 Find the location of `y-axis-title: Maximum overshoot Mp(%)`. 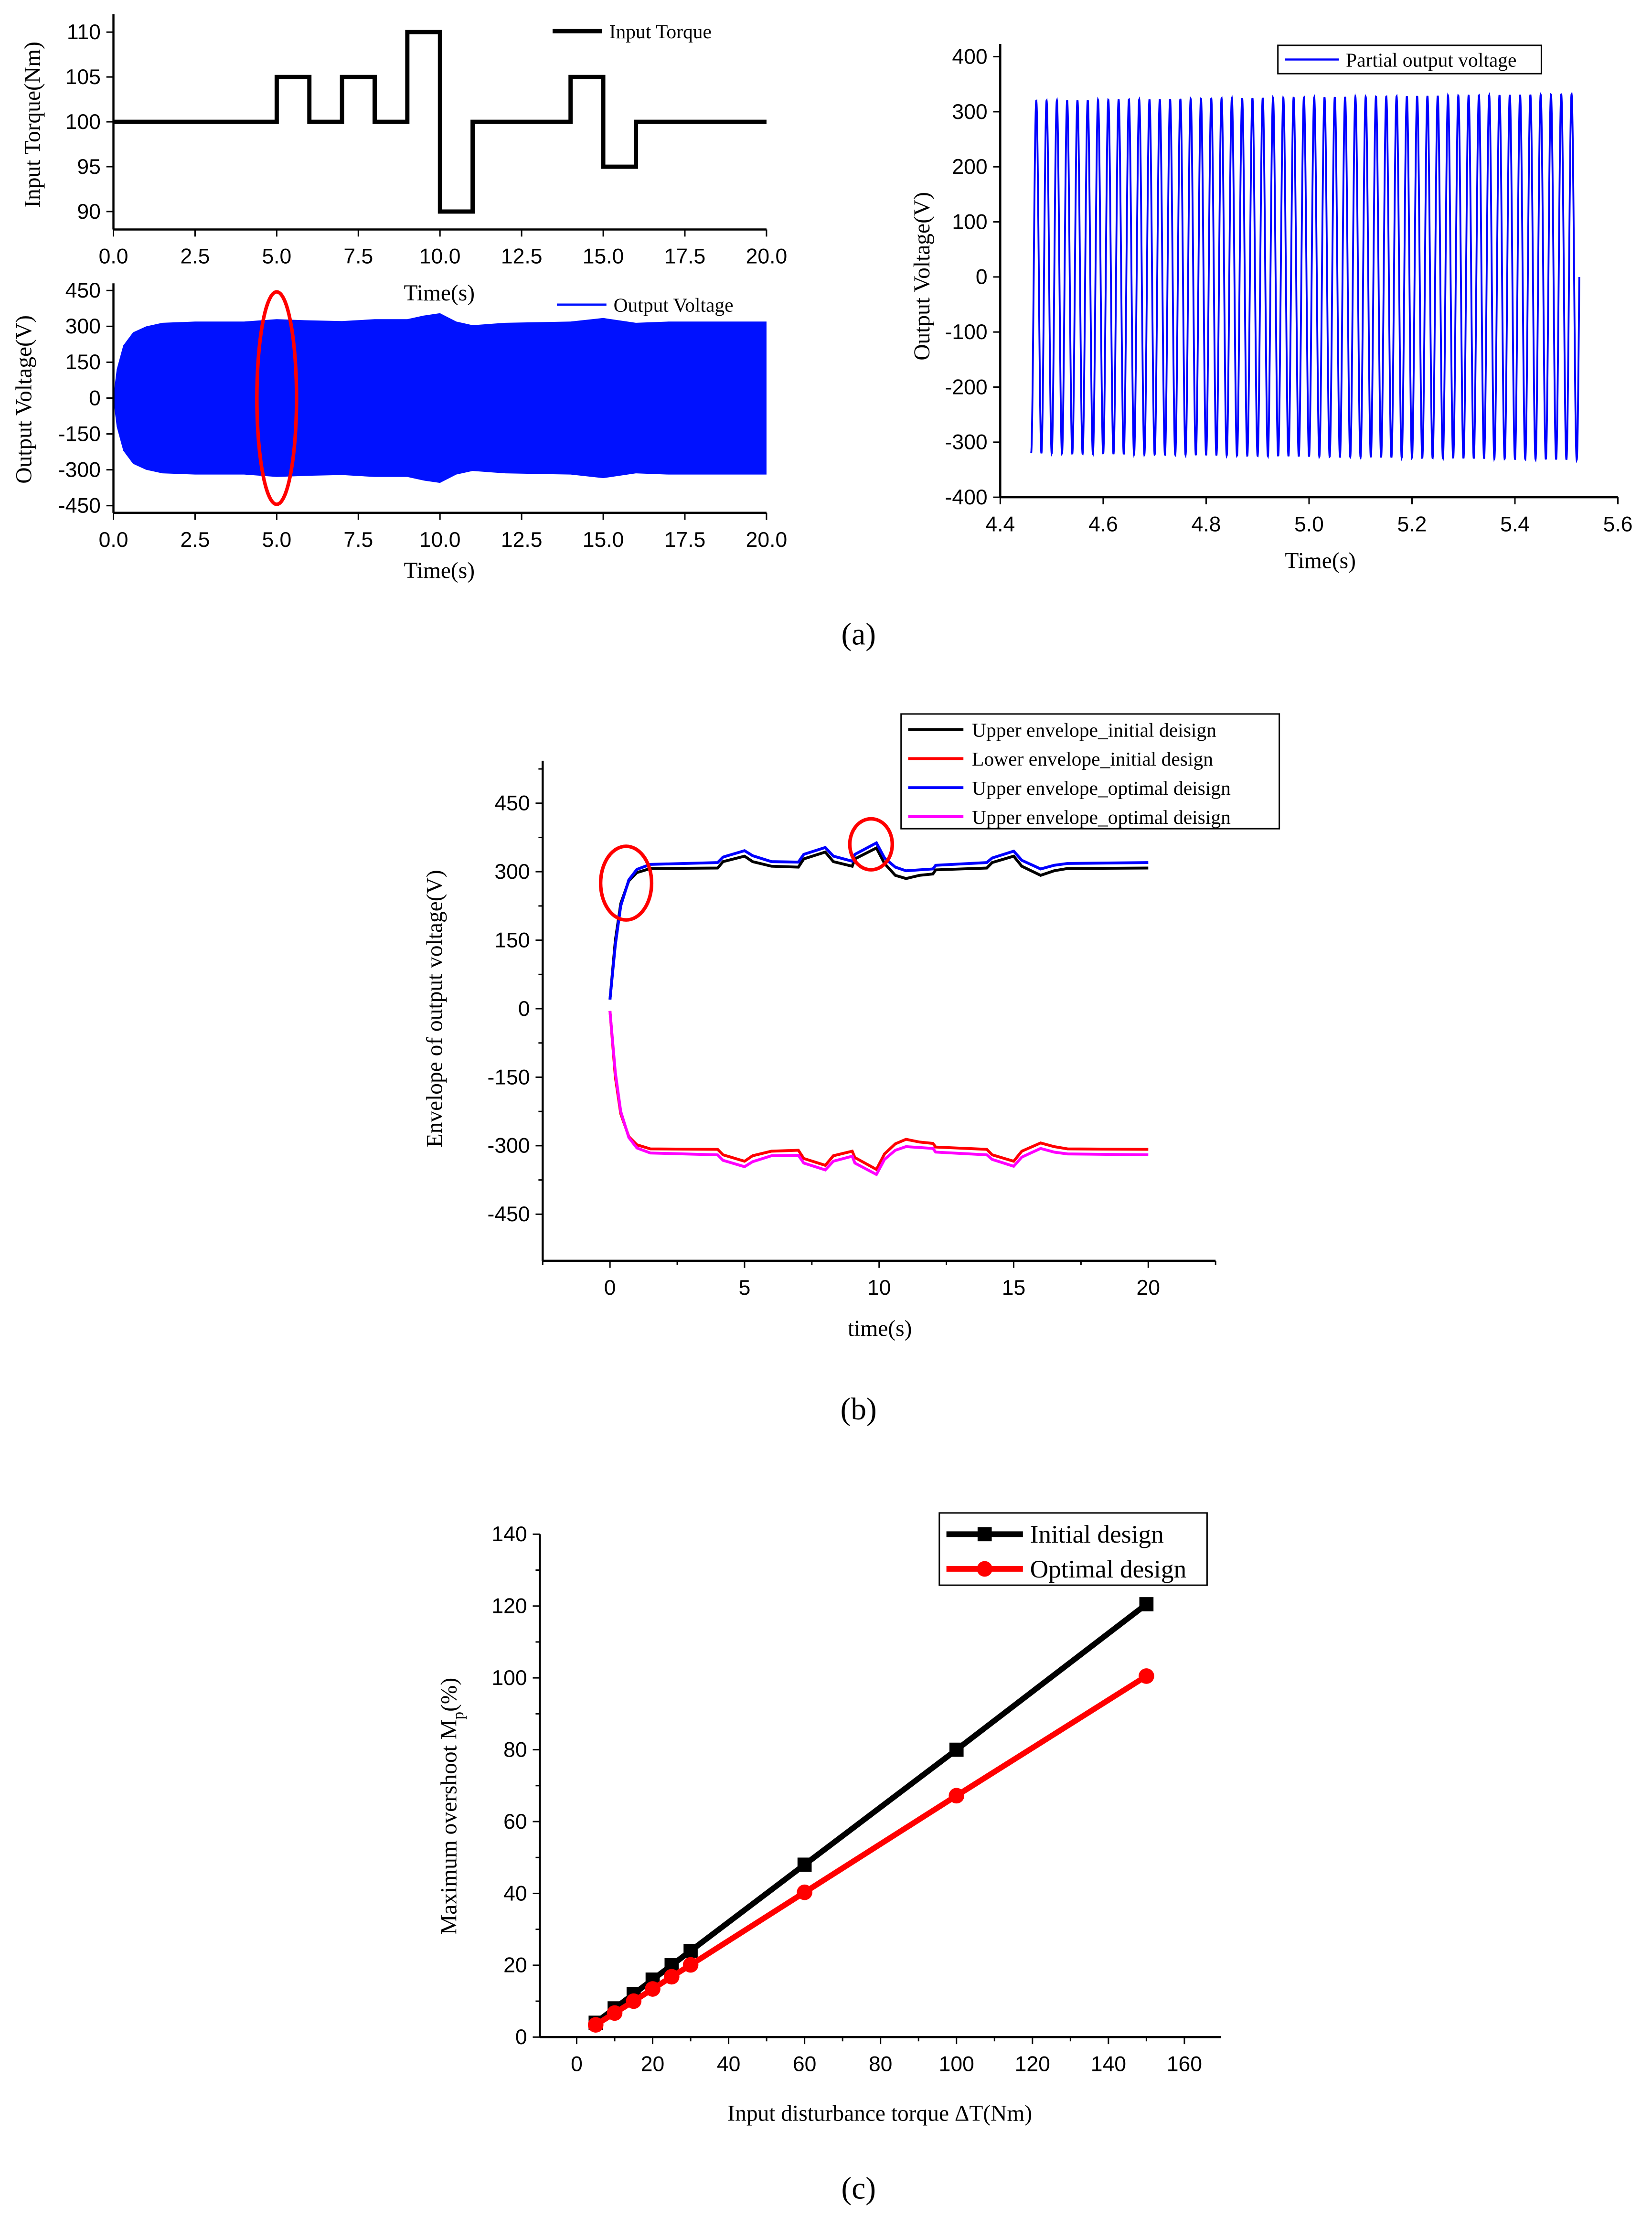

y-axis-title: Maximum overshoot Mp(%) is located at coordinates (452, 1807).